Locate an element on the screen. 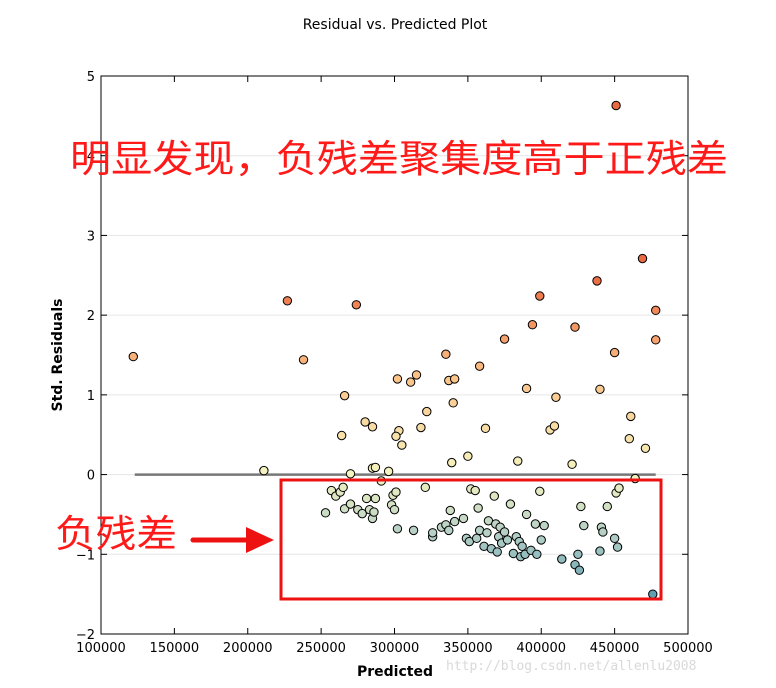 The height and width of the screenshot is (688, 776). x-axis-title: Predicted is located at coordinates (395, 672).